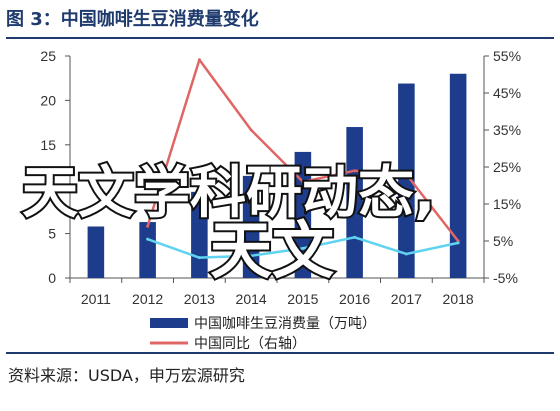  What do you see at coordinates (199, 299) in the screenshot?
I see `x-tick-label: 2013` at bounding box center [199, 299].